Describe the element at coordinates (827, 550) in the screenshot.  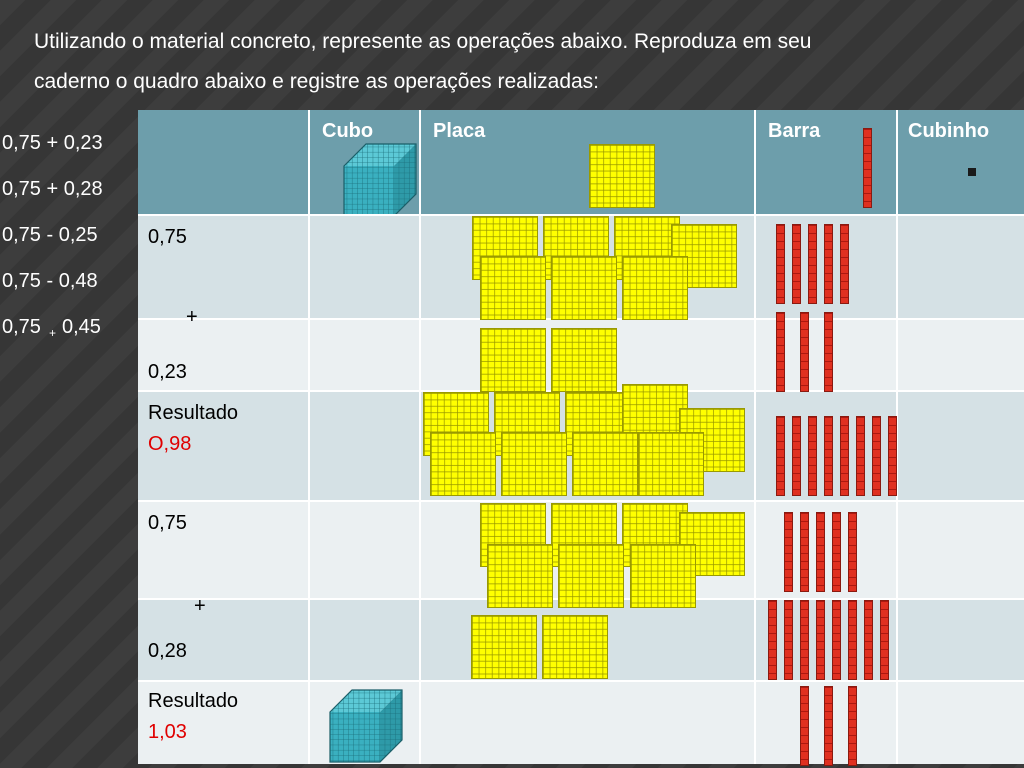
I see `row-4-barra-cell` at that location.